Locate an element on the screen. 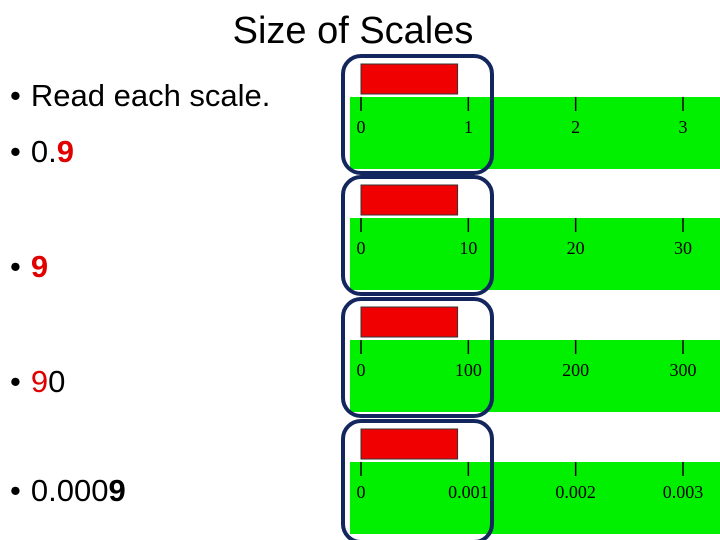 This screenshot has height=540, width=720. bullet: 0.9 is located at coordinates (42, 152).